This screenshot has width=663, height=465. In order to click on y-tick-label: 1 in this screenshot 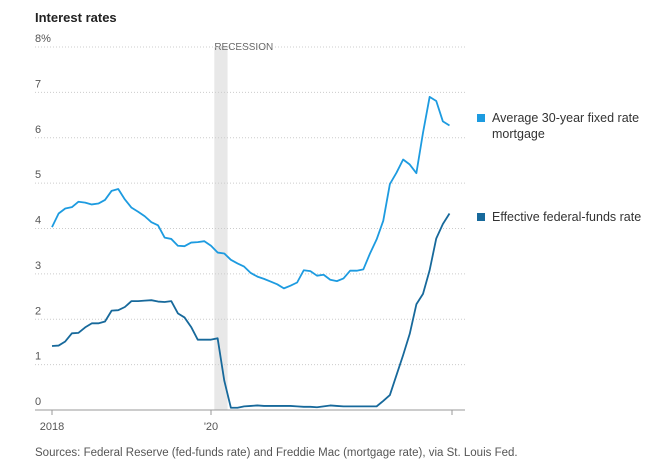, I will do `click(38, 357)`.